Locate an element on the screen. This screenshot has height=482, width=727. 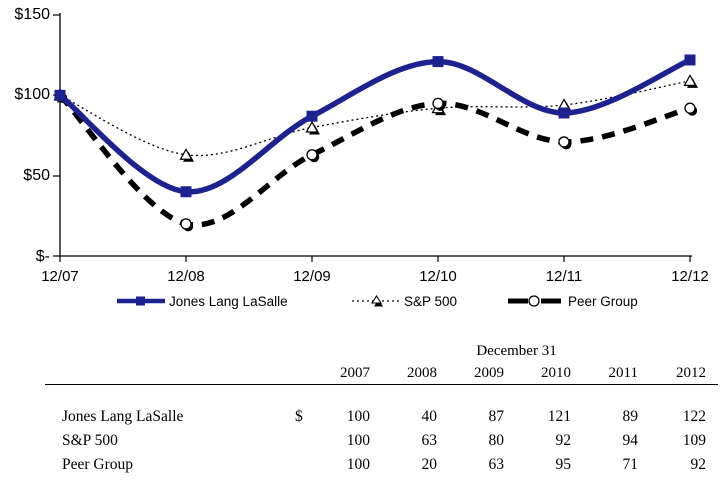
row-label: Peer Group is located at coordinates (98, 464).